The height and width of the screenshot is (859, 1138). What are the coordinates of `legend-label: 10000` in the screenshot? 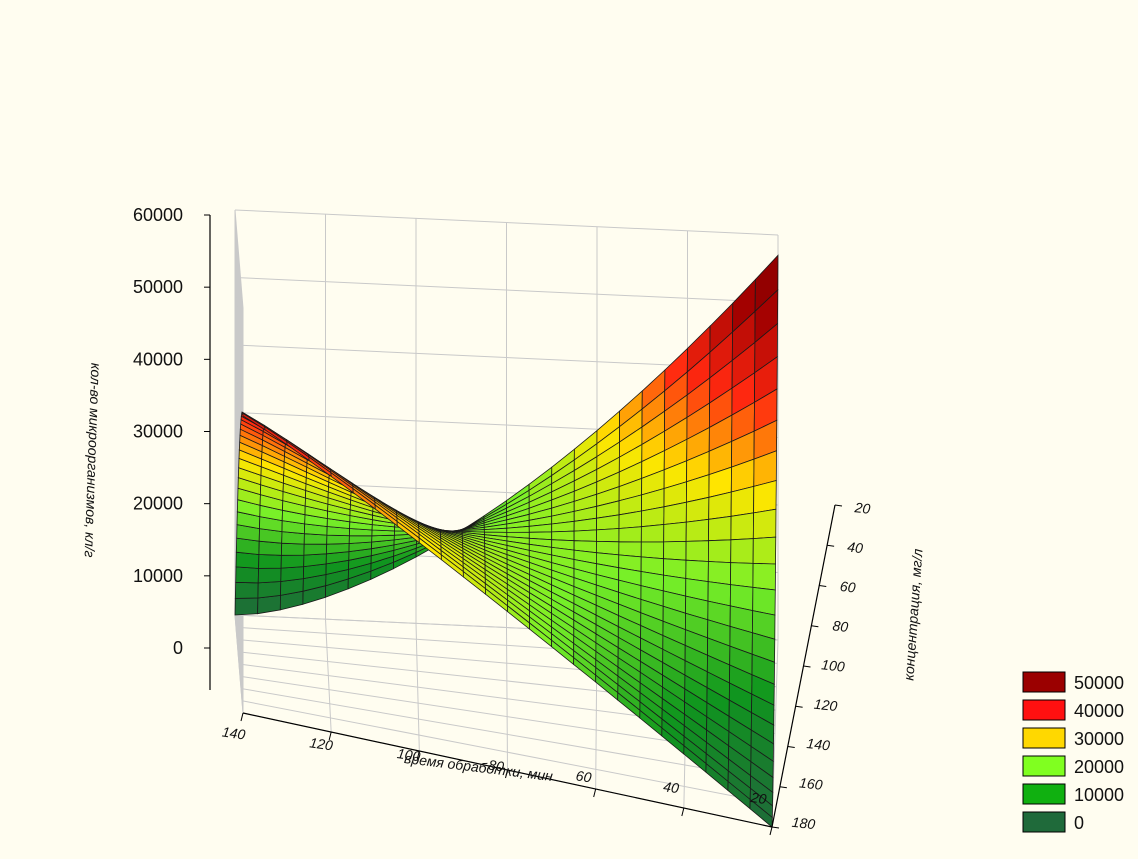 It's located at (1099, 795).